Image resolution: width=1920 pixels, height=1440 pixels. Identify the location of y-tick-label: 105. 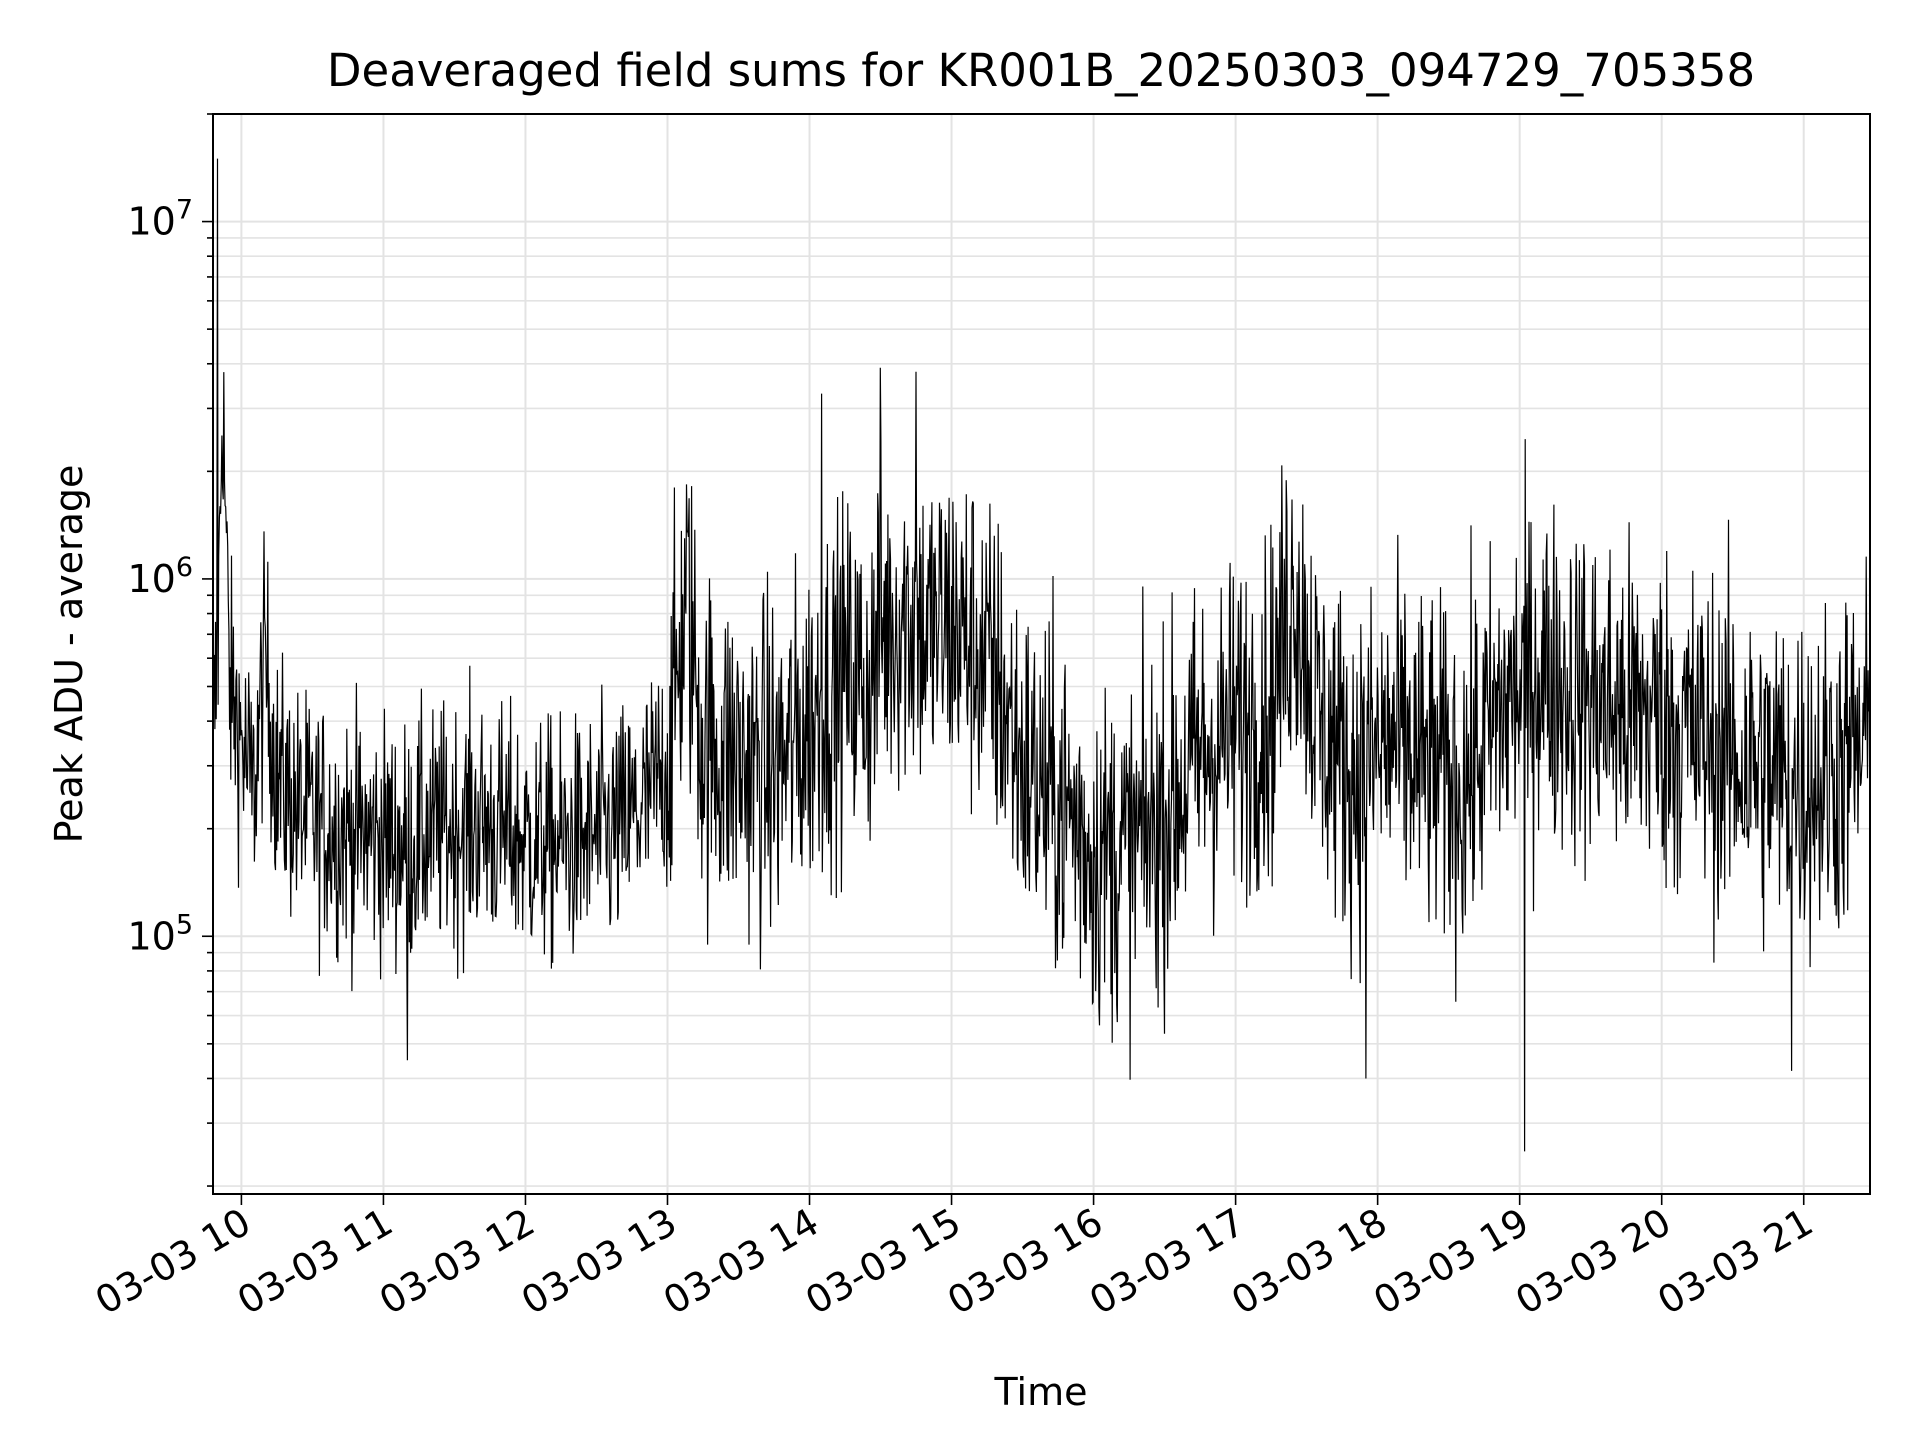
(160, 933).